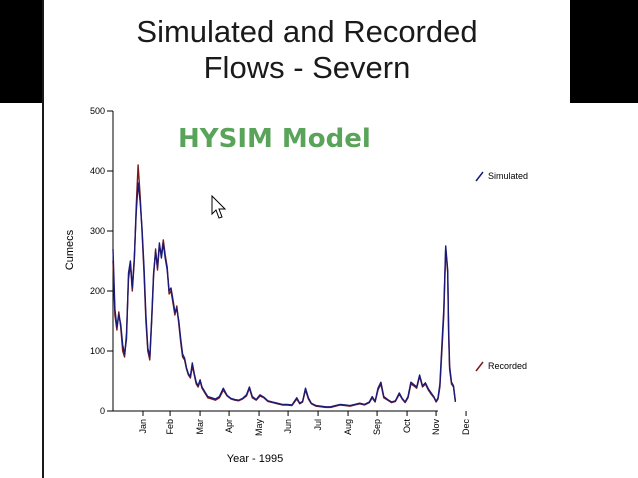 Image resolution: width=638 pixels, height=478 pixels. What do you see at coordinates (288, 426) in the screenshot?
I see `x-tick-label-jun: Jun` at bounding box center [288, 426].